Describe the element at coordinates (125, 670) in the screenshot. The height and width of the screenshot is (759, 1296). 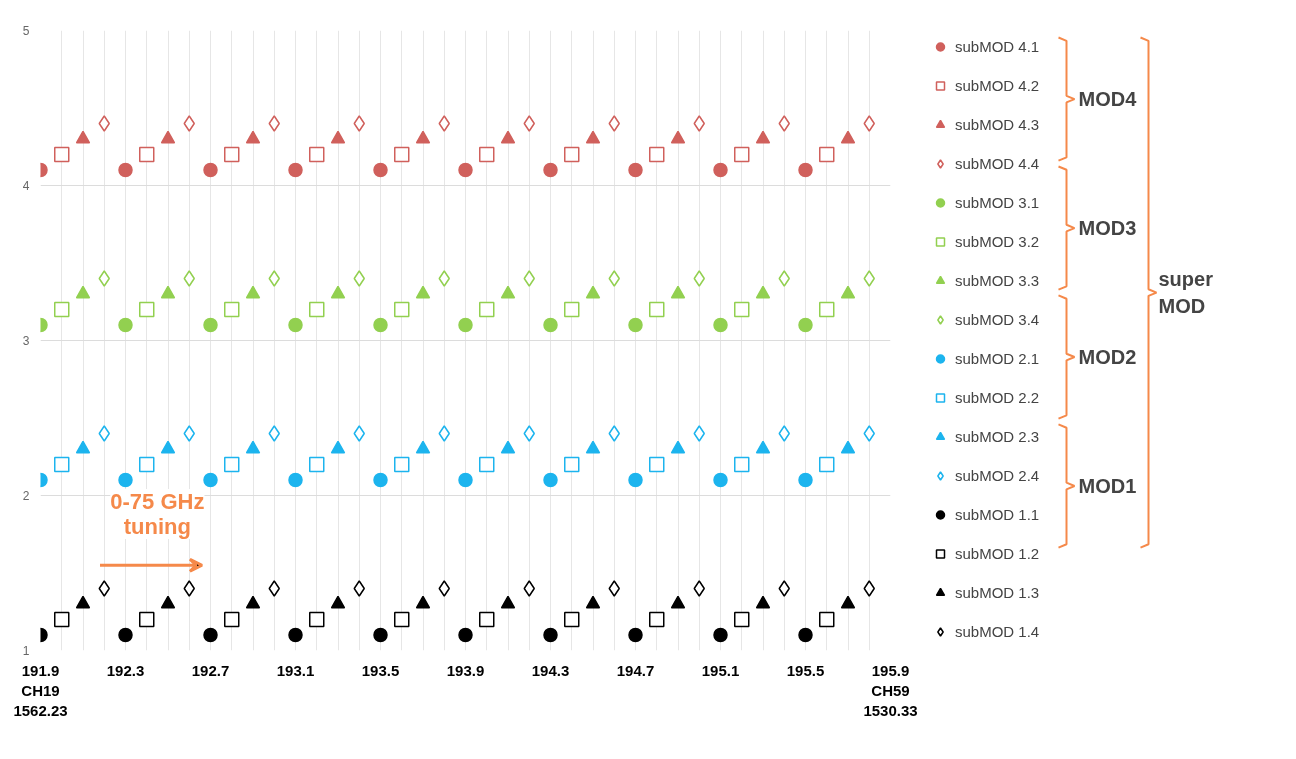
I see `x-tick-label: 192.3` at that location.